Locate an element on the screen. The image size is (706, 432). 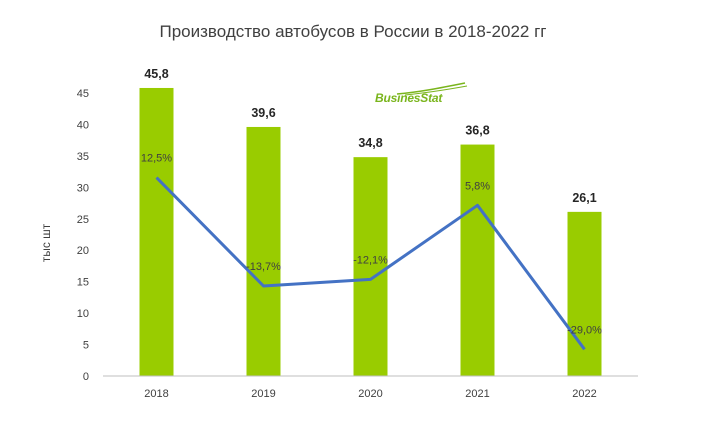
x-tick-label: 2018 is located at coordinates (156, 394).